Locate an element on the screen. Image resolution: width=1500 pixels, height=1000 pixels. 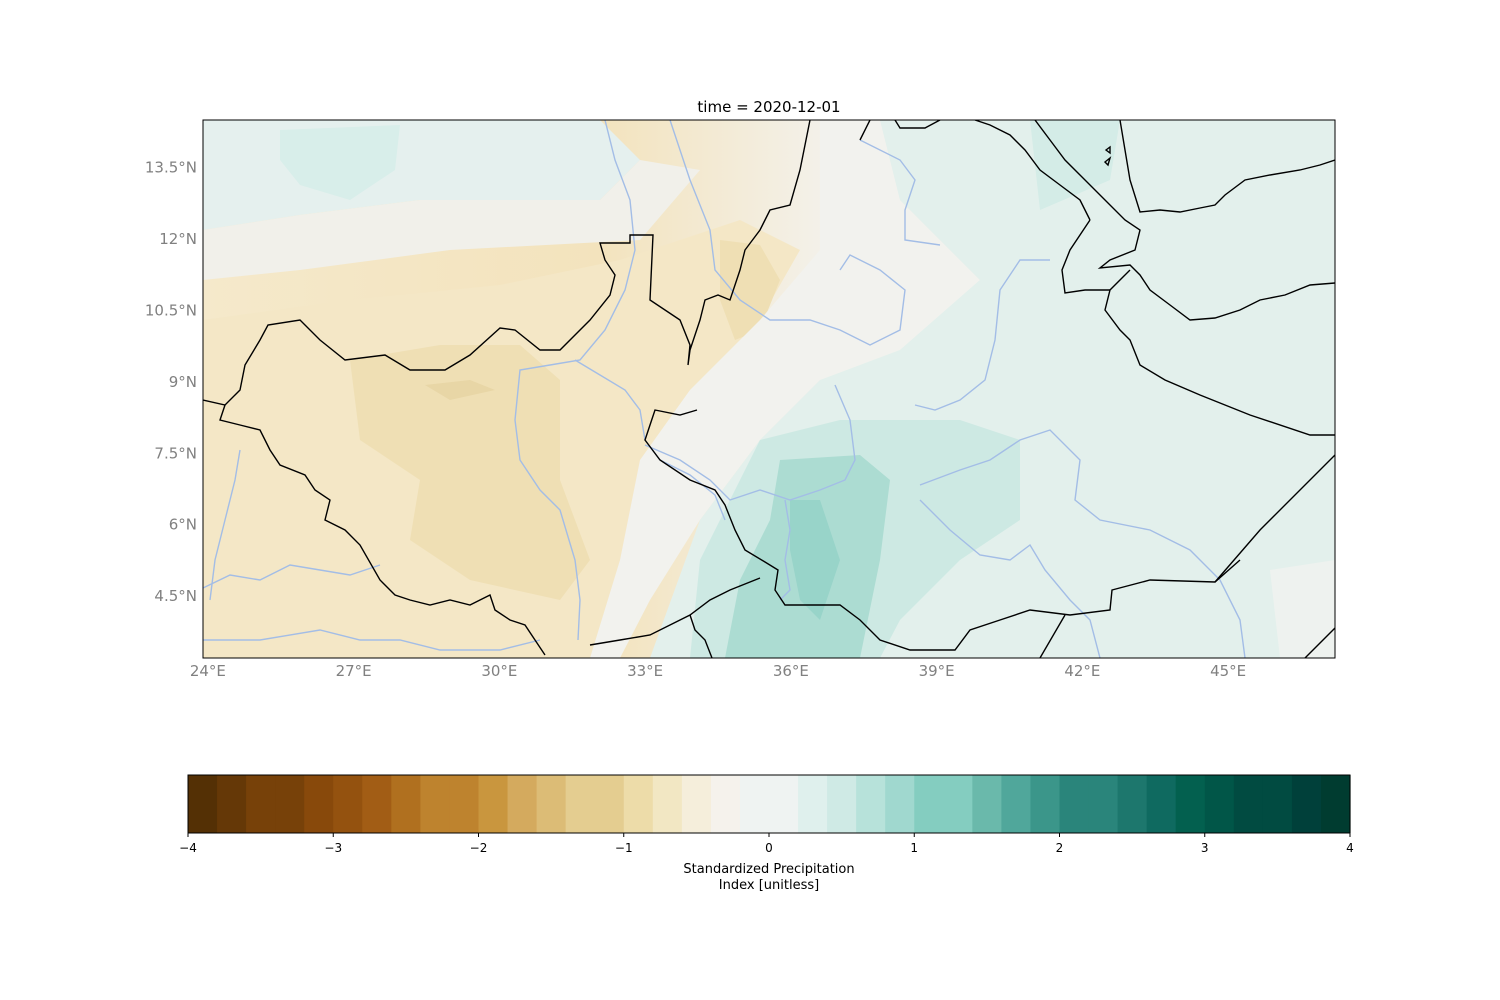
border-ethiopia-eritrea is located at coordinates (1085, 256).